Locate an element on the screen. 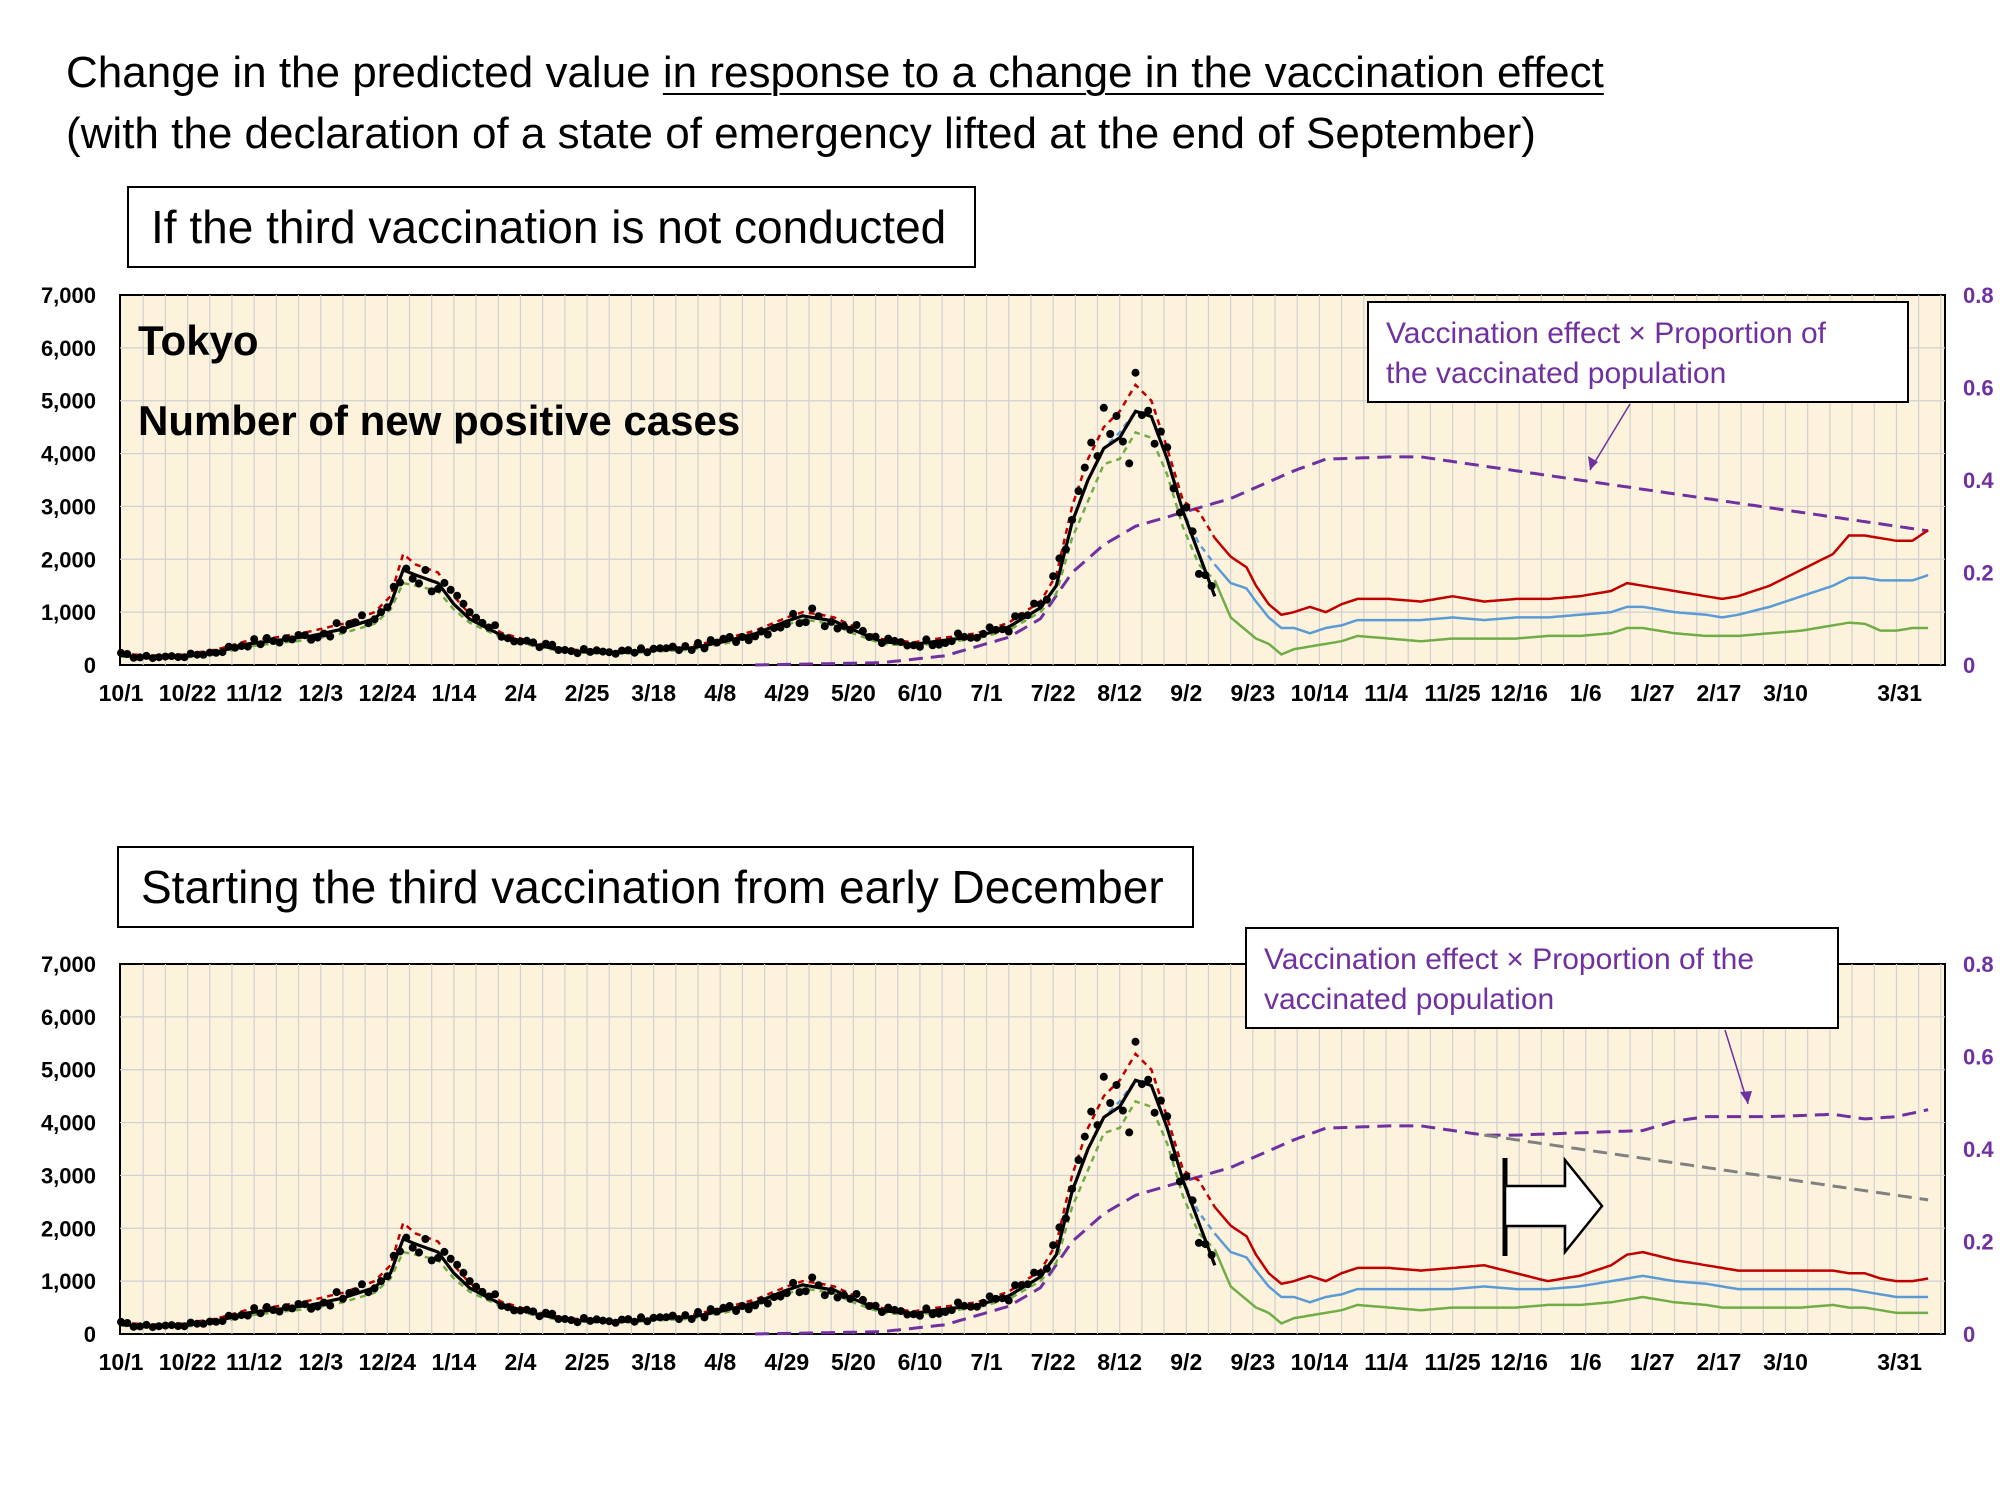 Image resolution: width=2000 pixels, height=1500 pixels. x-tick-label: 11/12 is located at coordinates (254, 693).